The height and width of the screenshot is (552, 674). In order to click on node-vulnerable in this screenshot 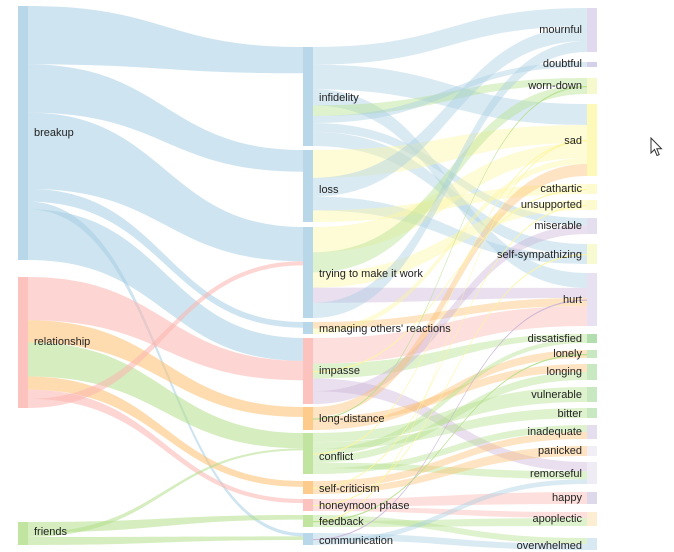, I will do `click(592, 394)`.